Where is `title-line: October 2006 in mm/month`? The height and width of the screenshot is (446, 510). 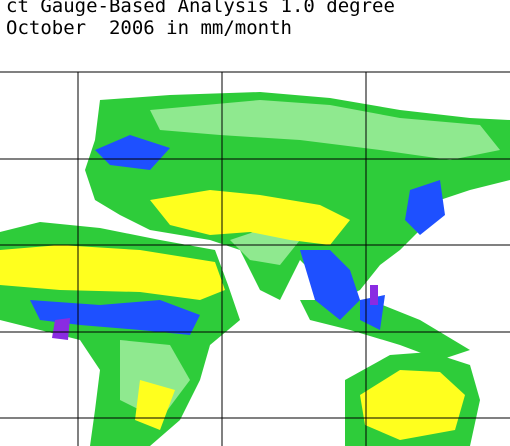 title-line: October 2006 in mm/month is located at coordinates (149, 28).